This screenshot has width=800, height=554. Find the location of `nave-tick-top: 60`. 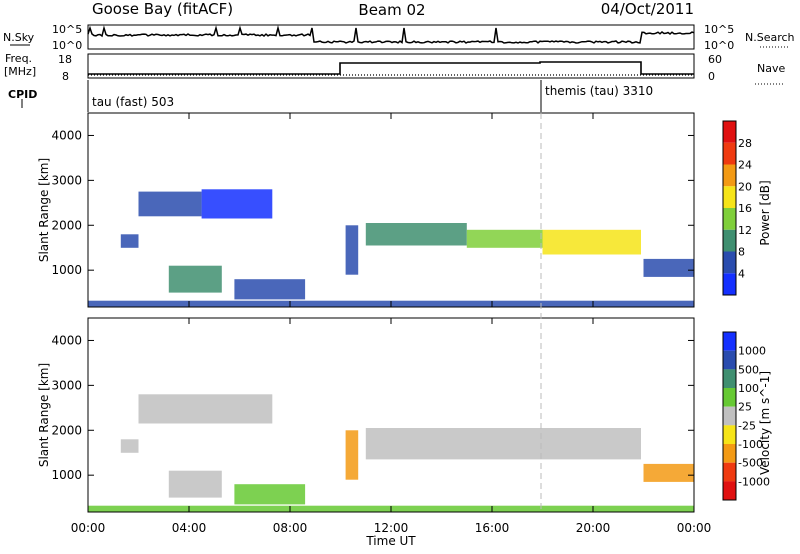

nave-tick-top: 60 is located at coordinates (715, 59).